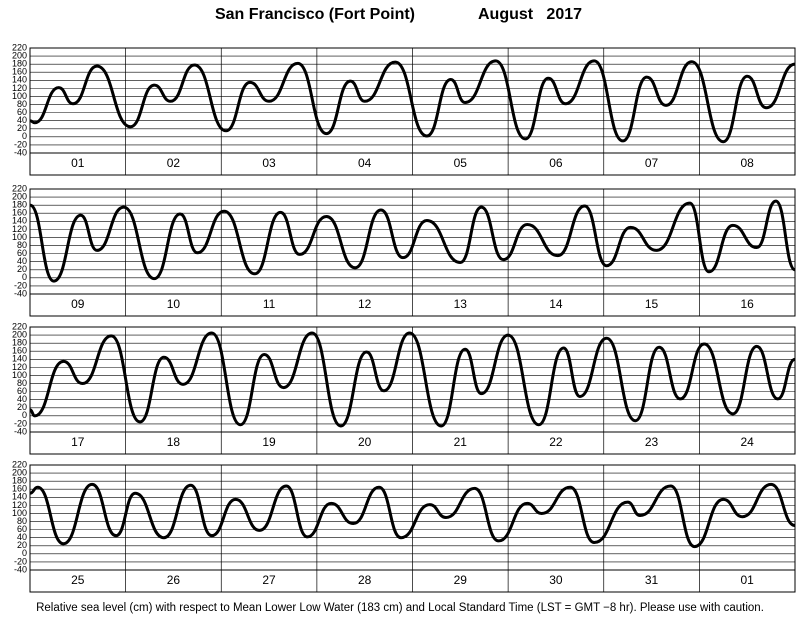 The image size is (800, 618). I want to click on x-tick-label: 29, so click(461, 580).